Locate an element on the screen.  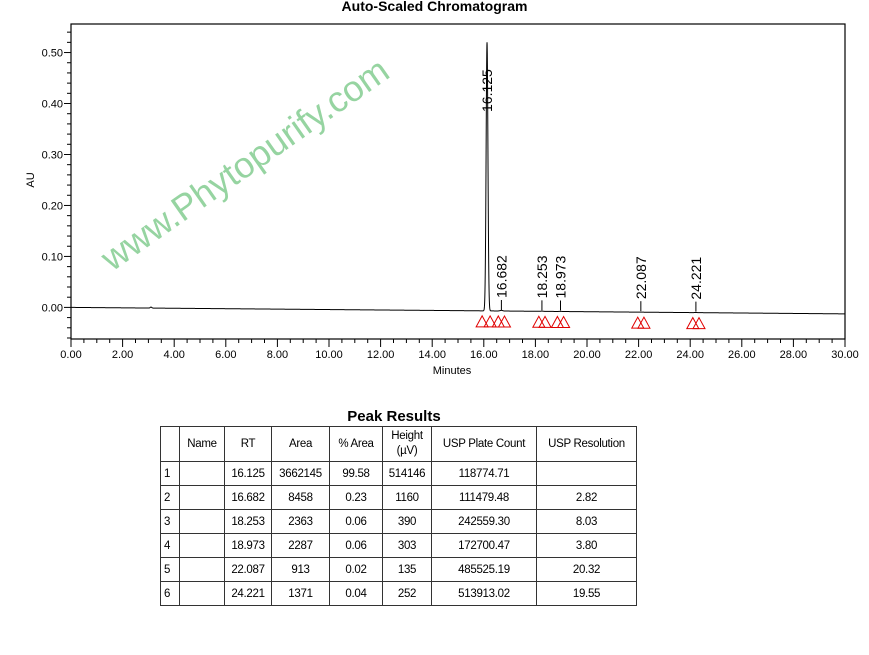
table-cell: 19.55 is located at coordinates (586, 593).